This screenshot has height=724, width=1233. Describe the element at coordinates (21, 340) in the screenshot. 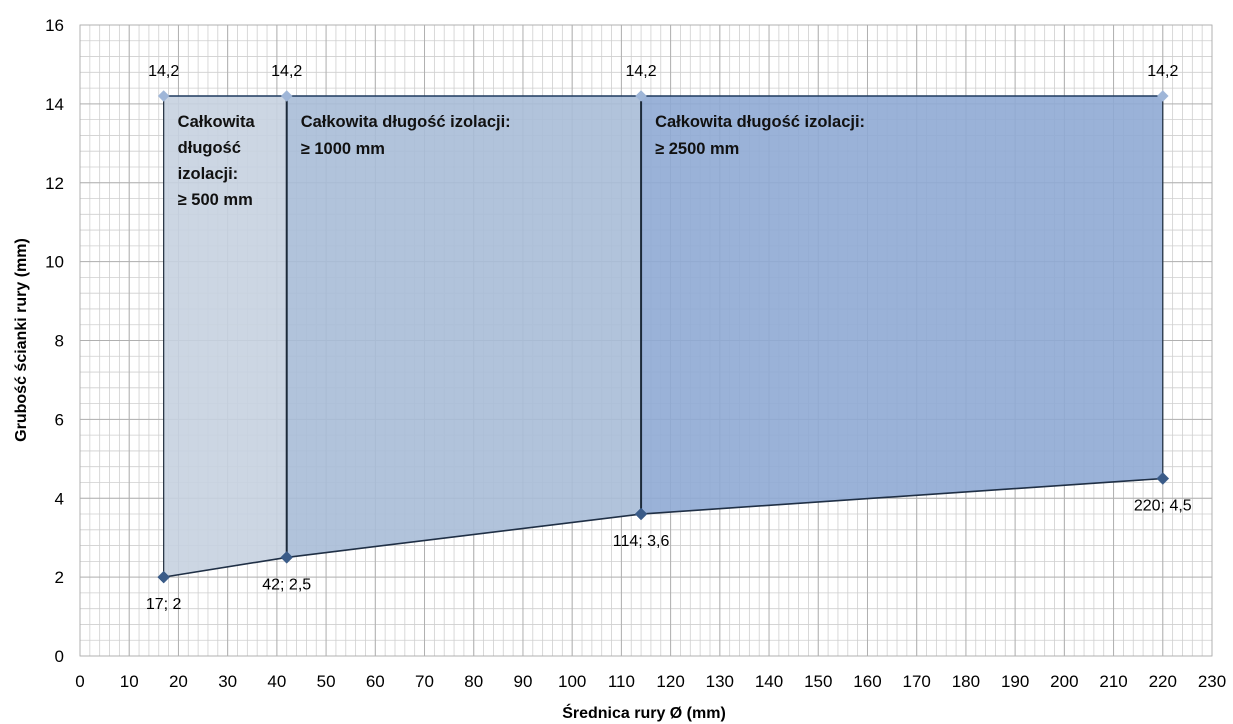

I see `y-axis-title: Grubość ścianki rury (mm)` at that location.